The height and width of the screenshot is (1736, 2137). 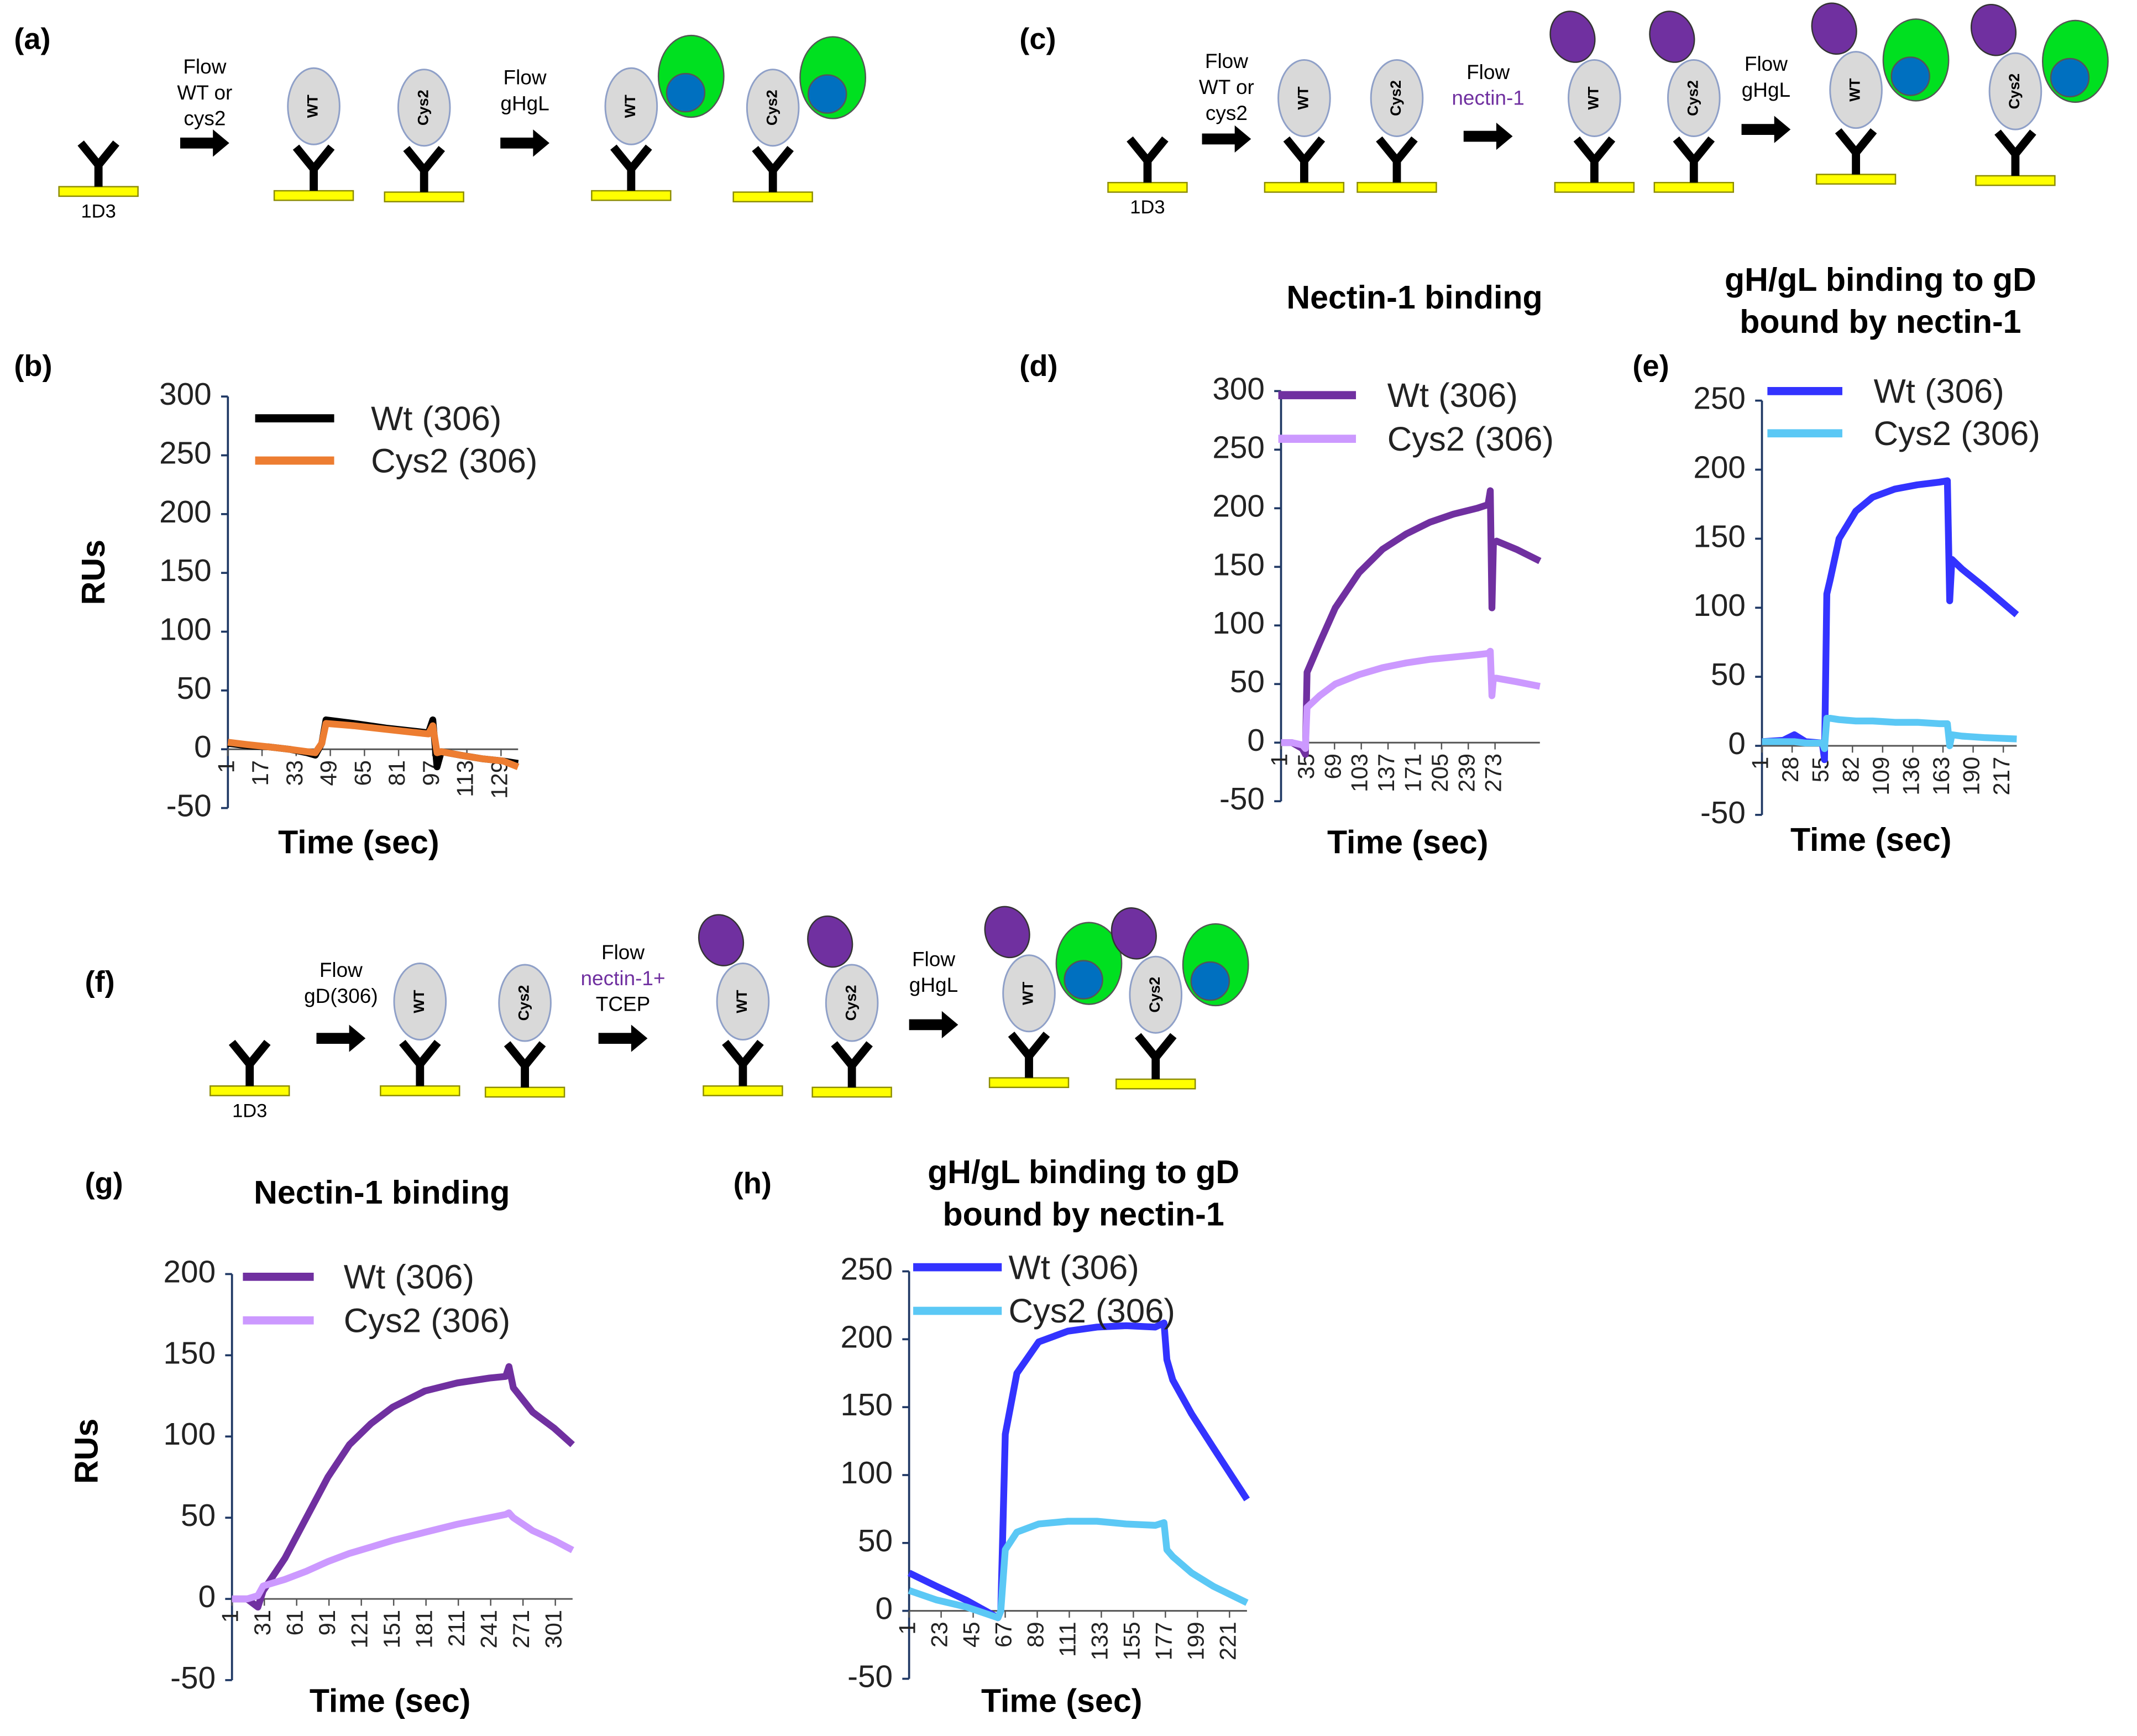 I want to click on x-tick-label: 45, so click(x=971, y=1635).